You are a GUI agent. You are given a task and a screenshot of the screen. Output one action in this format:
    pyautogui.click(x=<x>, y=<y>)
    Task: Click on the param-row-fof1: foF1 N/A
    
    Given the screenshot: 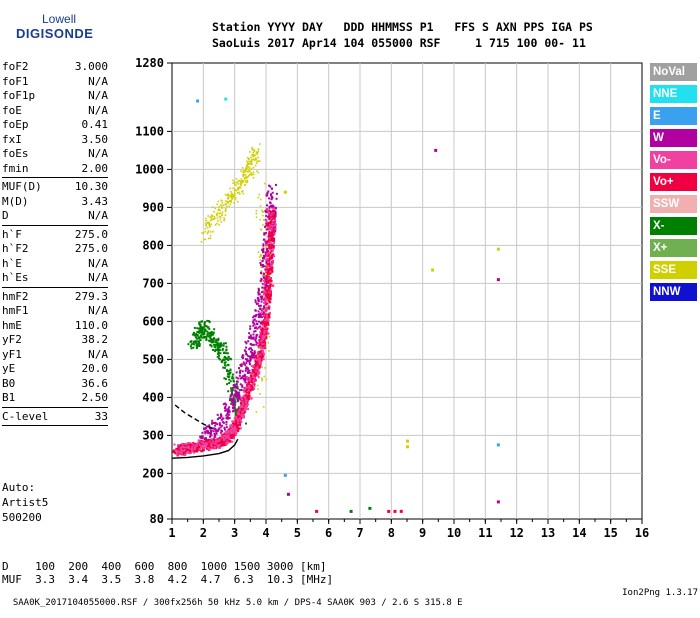 What is the action you would take?
    pyautogui.click(x=55, y=82)
    